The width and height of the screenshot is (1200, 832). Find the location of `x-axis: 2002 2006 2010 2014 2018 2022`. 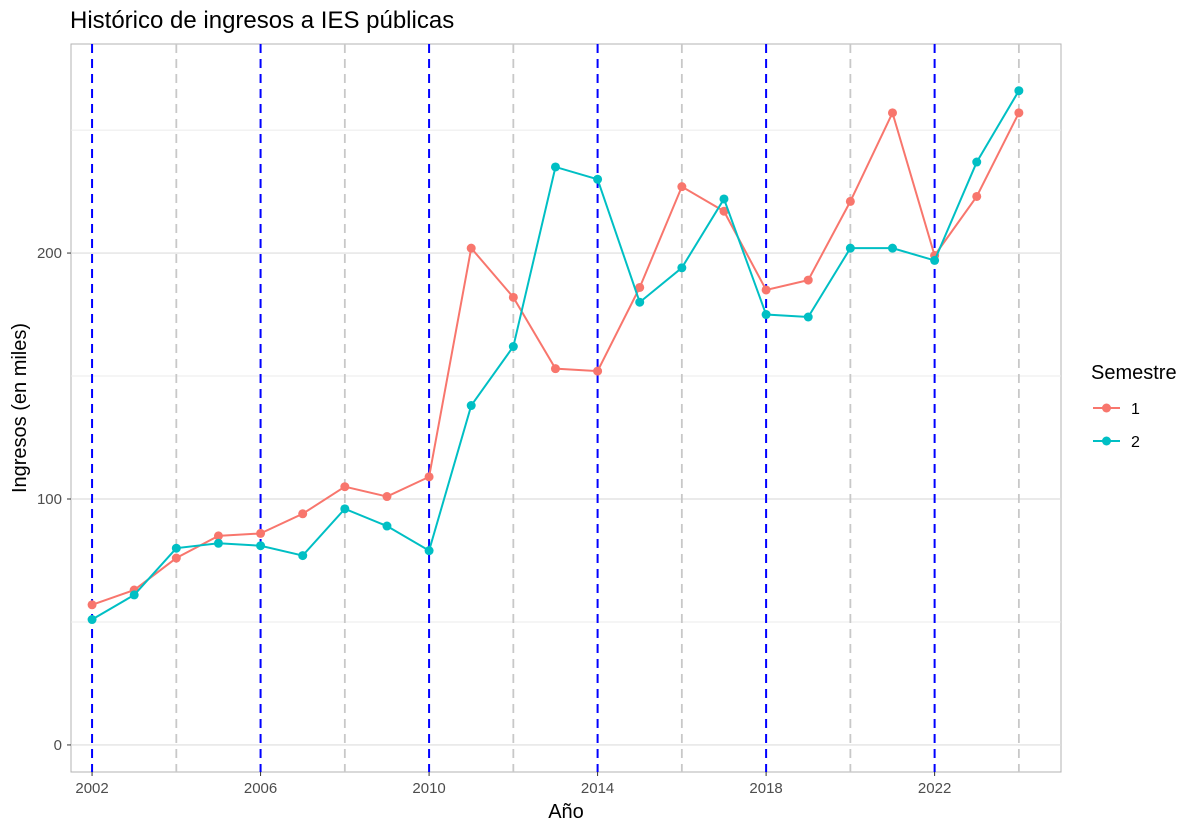

x-axis: 2002 2006 2010 2014 2018 2022 is located at coordinates (513, 784).